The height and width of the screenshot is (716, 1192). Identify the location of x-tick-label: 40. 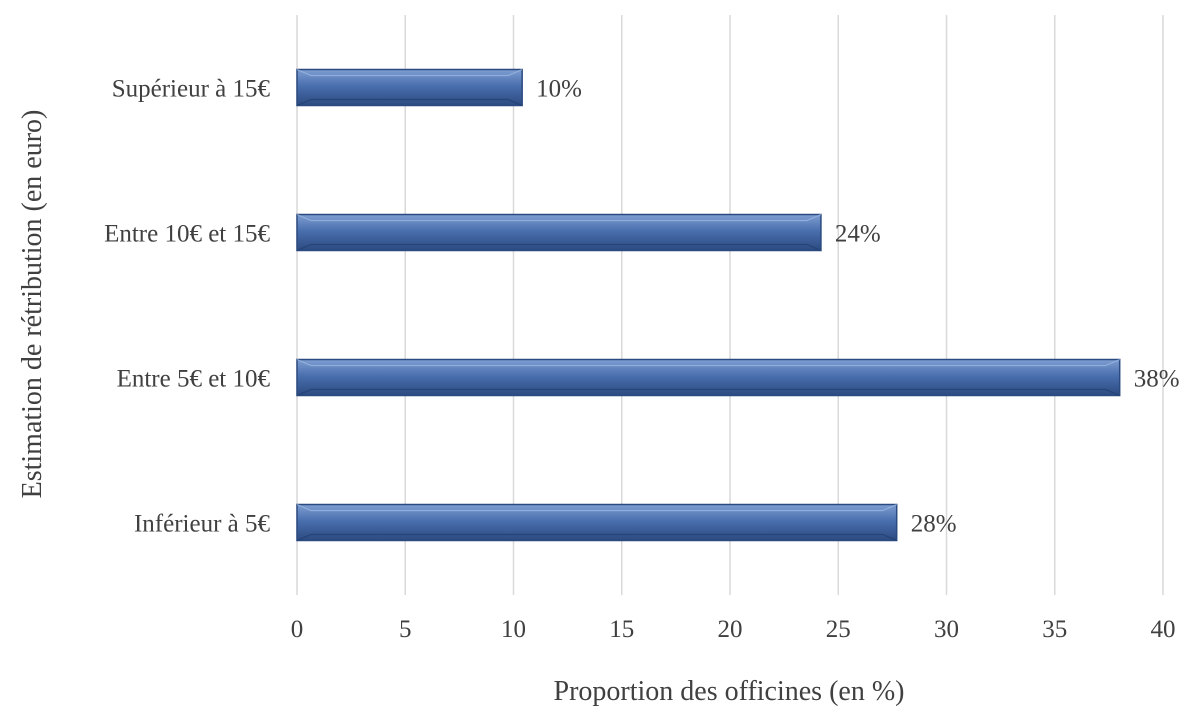
(1163, 629).